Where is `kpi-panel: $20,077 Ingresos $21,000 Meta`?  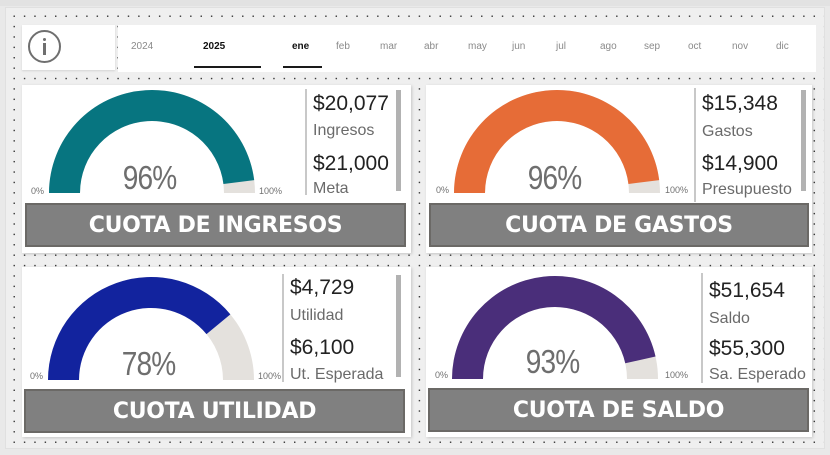
kpi-panel: $20,077 Ingresos $21,000 Meta is located at coordinates (356, 143).